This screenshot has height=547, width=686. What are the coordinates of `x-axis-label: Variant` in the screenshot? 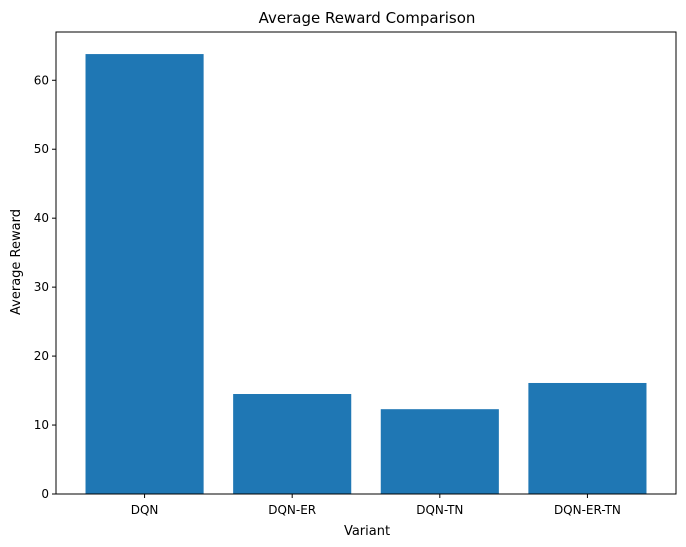 It's located at (367, 531).